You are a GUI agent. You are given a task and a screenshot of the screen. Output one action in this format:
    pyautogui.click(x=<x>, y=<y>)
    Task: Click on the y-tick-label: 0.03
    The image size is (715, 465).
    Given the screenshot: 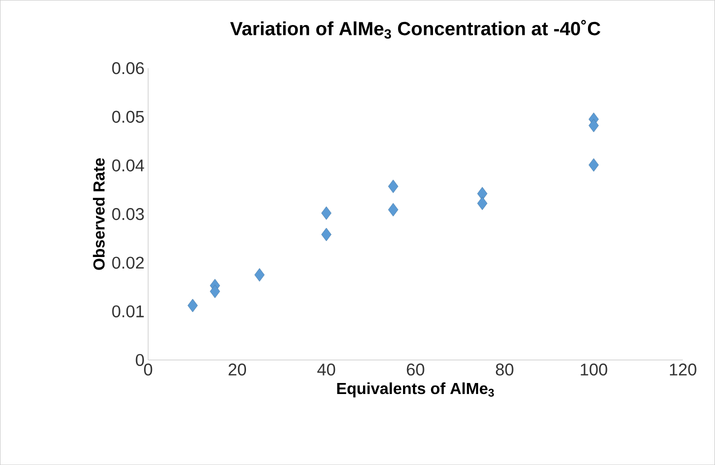 What is the action you would take?
    pyautogui.click(x=128, y=214)
    